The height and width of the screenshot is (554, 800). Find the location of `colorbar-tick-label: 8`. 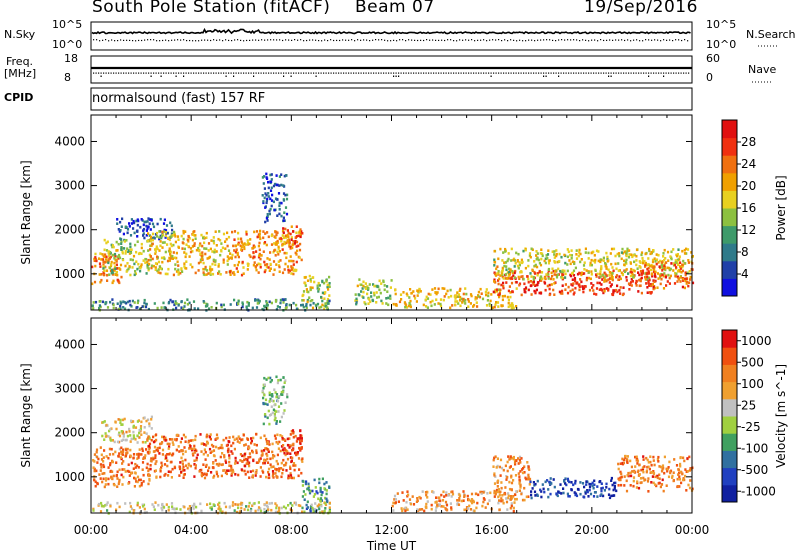

colorbar-tick-label: 8 is located at coordinates (745, 252).